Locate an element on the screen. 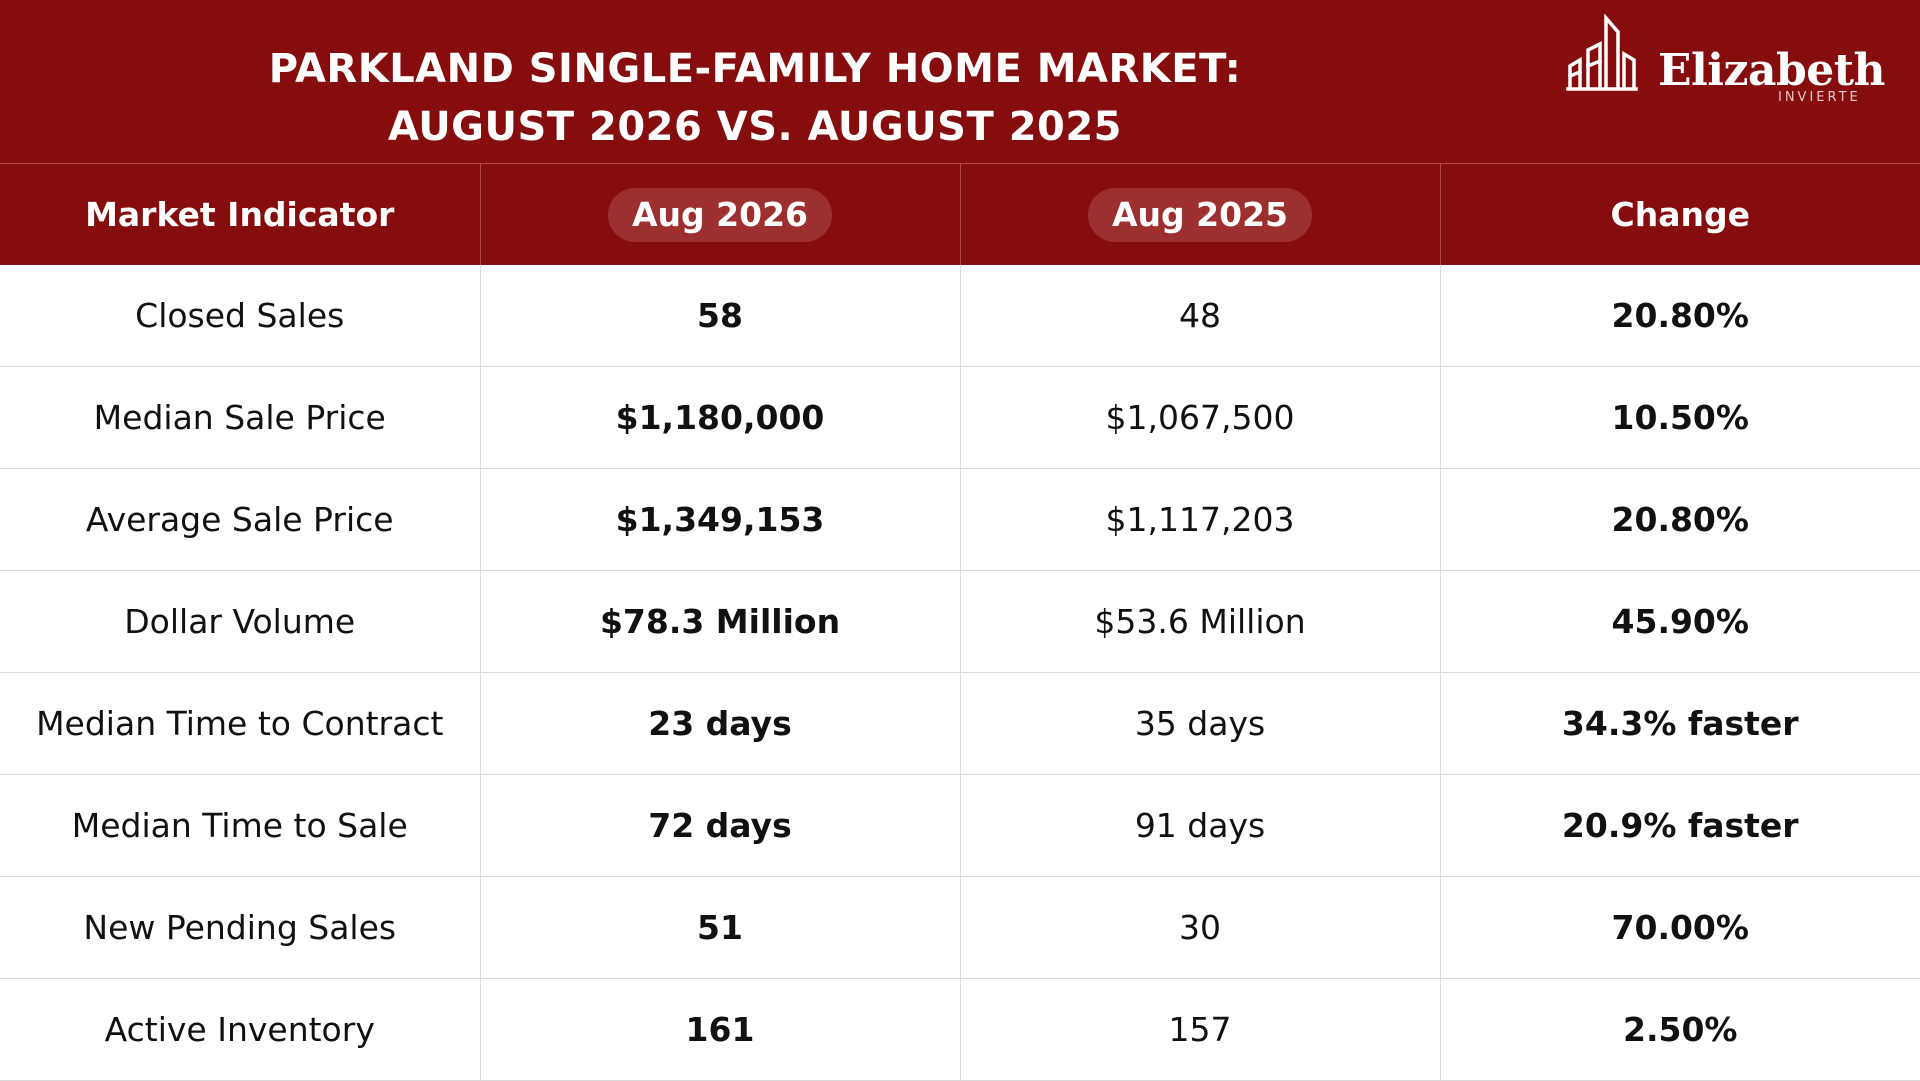  change-cell: 10.50% is located at coordinates (1679, 417).